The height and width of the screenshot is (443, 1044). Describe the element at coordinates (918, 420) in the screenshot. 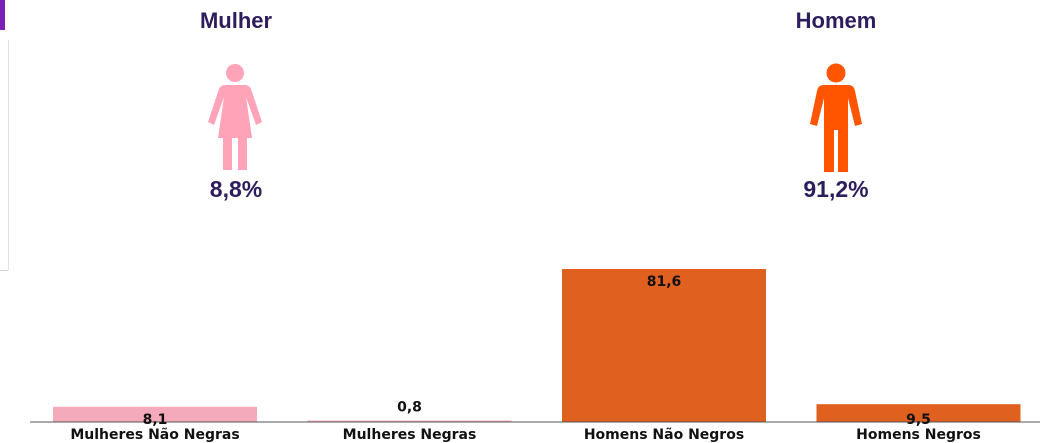

I see `bar-value-label: 9,5` at that location.